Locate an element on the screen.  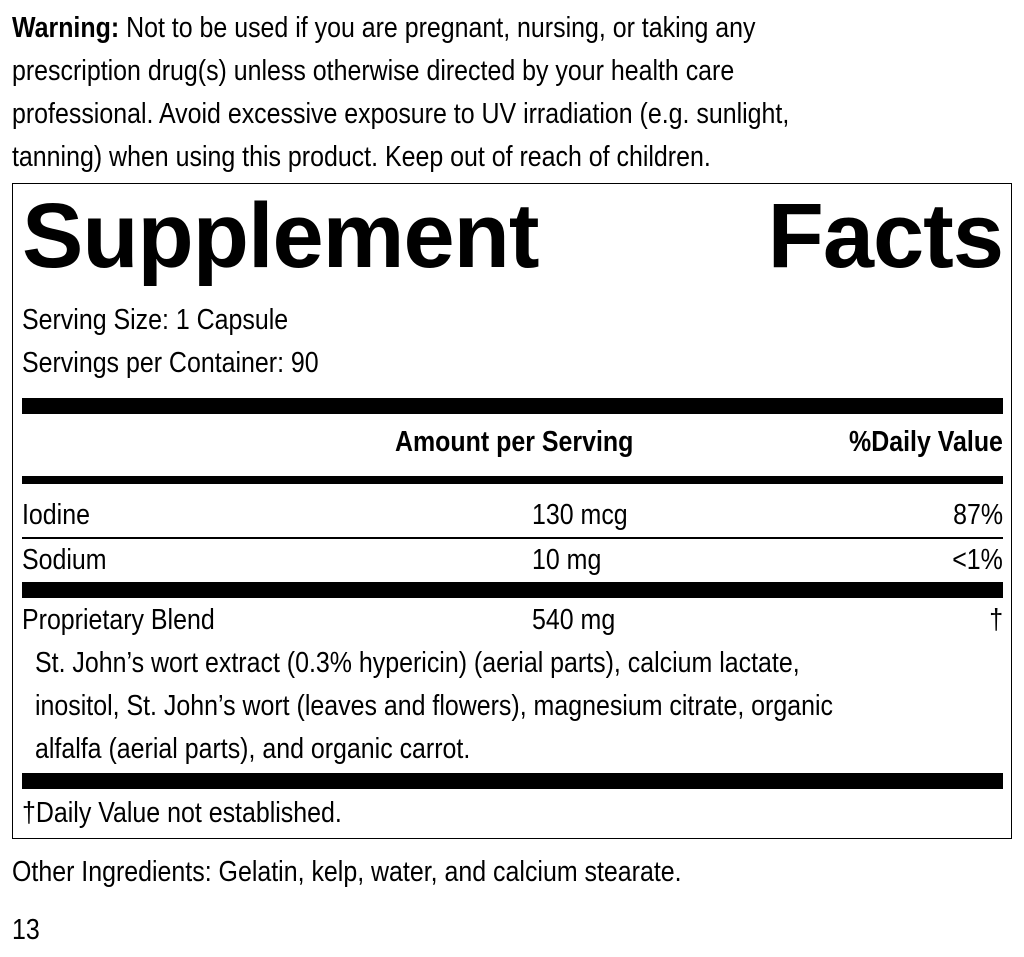
facts-title: Supplement Facts is located at coordinates (513, 236).